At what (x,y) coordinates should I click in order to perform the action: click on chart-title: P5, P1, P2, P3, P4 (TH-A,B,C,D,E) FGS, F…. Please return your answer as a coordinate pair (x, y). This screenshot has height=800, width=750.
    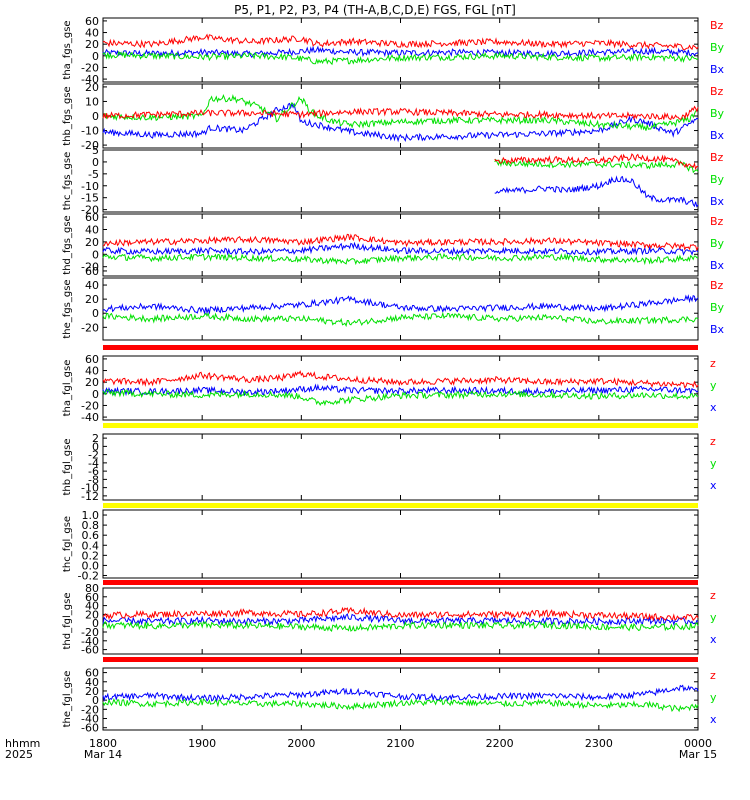
    Looking at the image, I should click on (375, 10).